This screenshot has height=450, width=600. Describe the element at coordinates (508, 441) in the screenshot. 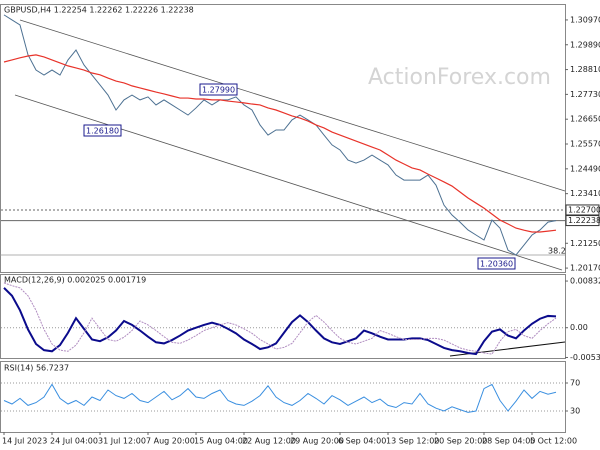

I see `x-tick-label: 28 Sep 04:00` at that location.